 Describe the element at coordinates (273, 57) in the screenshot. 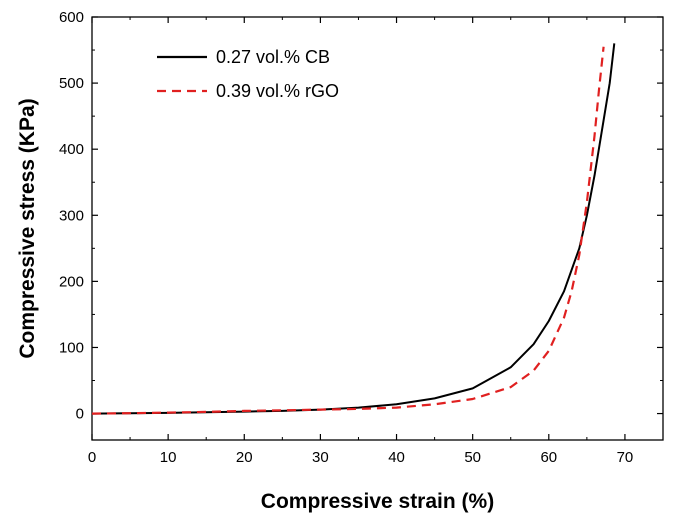

I see `legend-label-0: 0.27 vol.% CB` at that location.